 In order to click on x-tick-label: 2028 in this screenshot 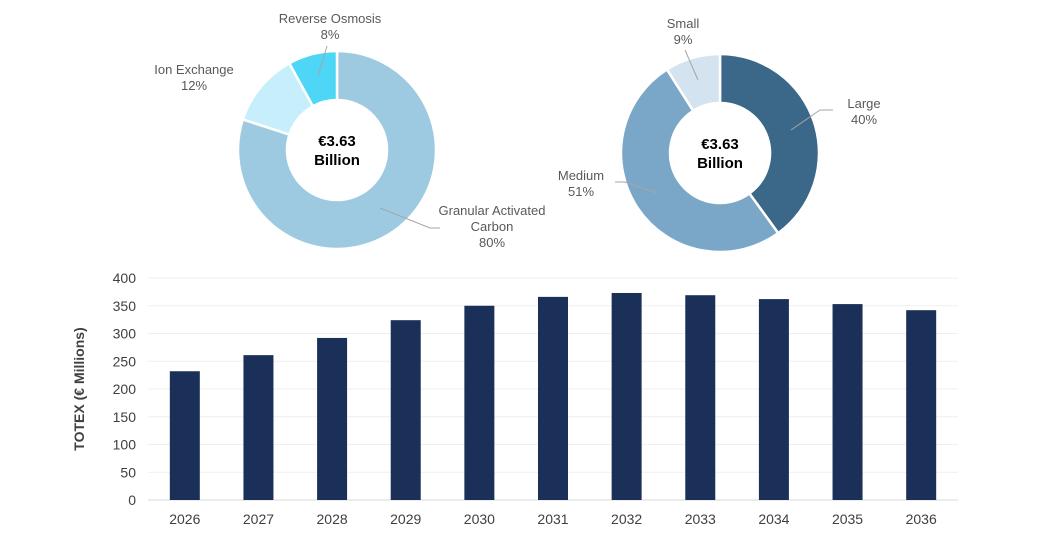, I will do `click(332, 519)`.